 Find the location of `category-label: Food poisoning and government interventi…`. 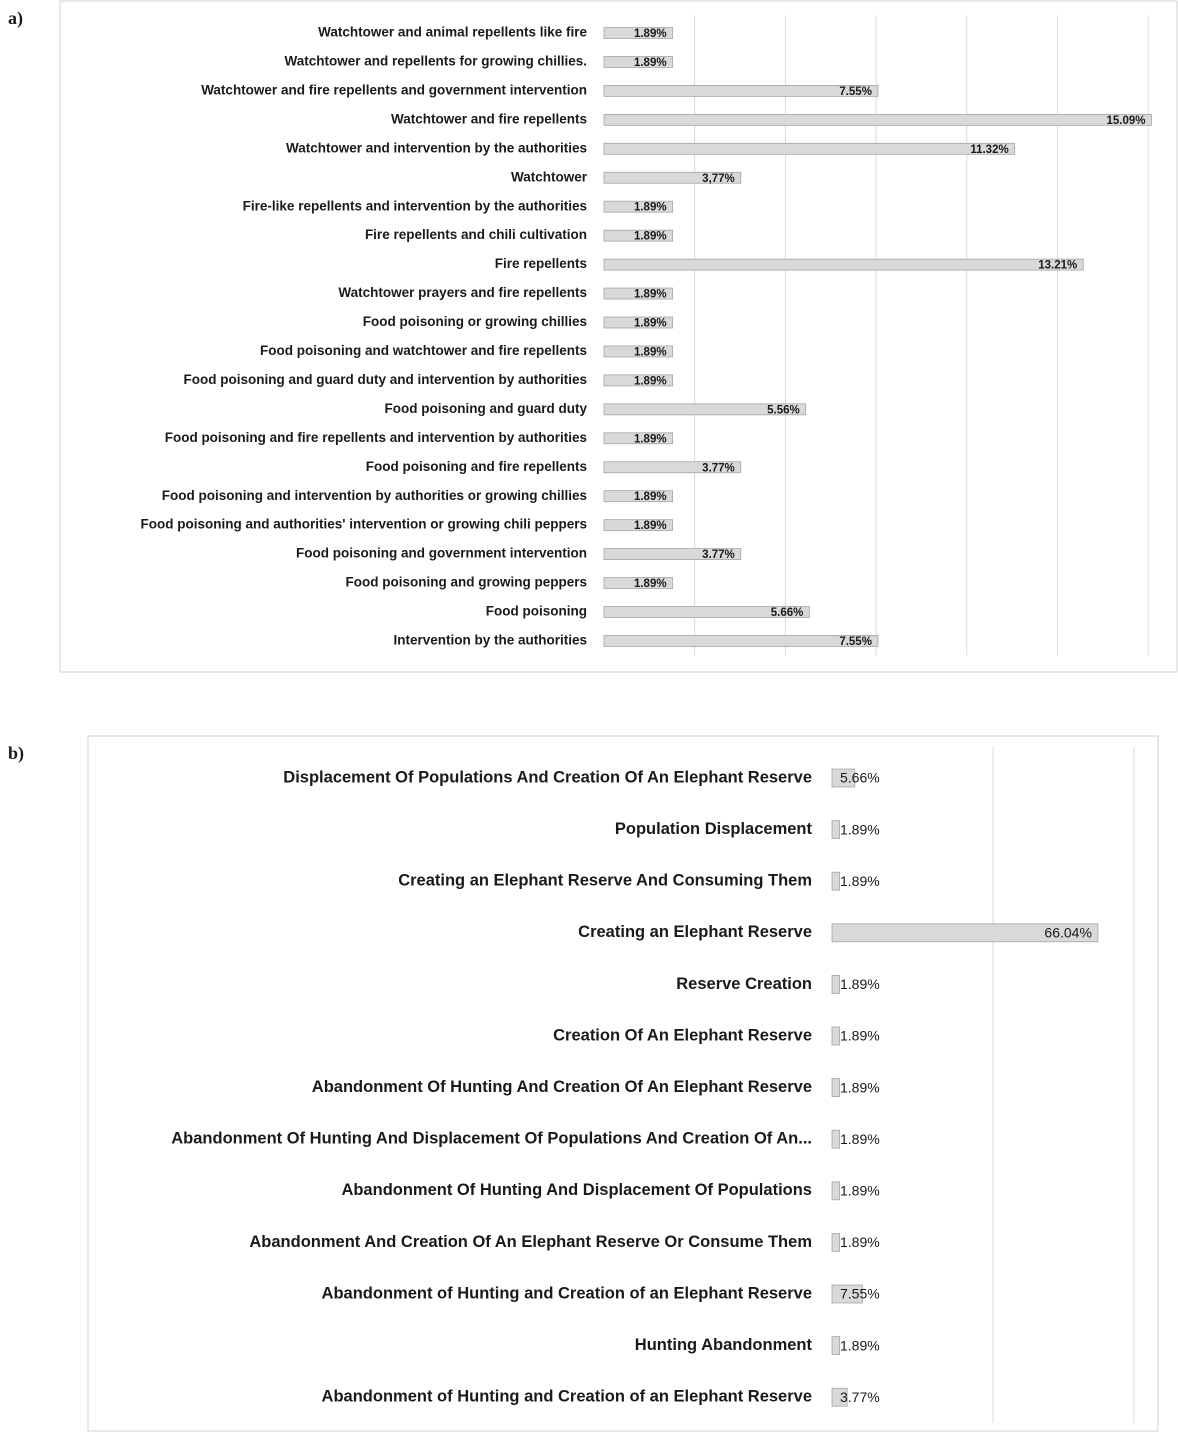

category-label: Food poisoning and government interventi… is located at coordinates (441, 553).